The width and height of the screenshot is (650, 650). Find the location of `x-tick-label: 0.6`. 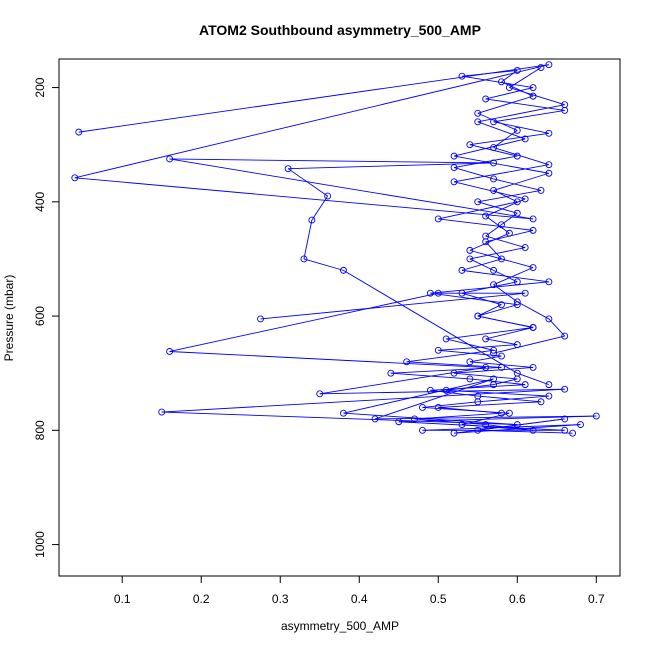

x-tick-label: 0.6 is located at coordinates (517, 599).